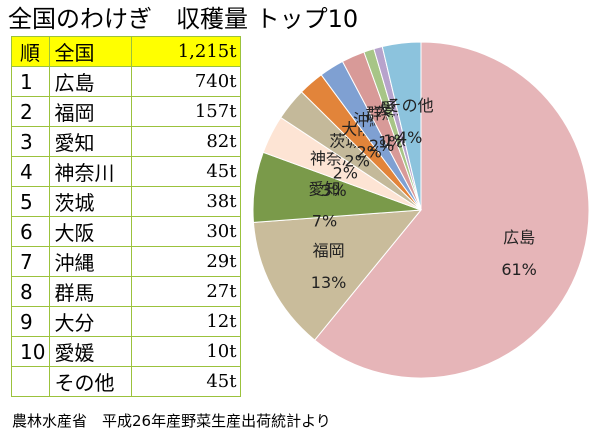 The width and height of the screenshot is (592, 442). I want to click on slice-label-10: その他, so click(410, 105).